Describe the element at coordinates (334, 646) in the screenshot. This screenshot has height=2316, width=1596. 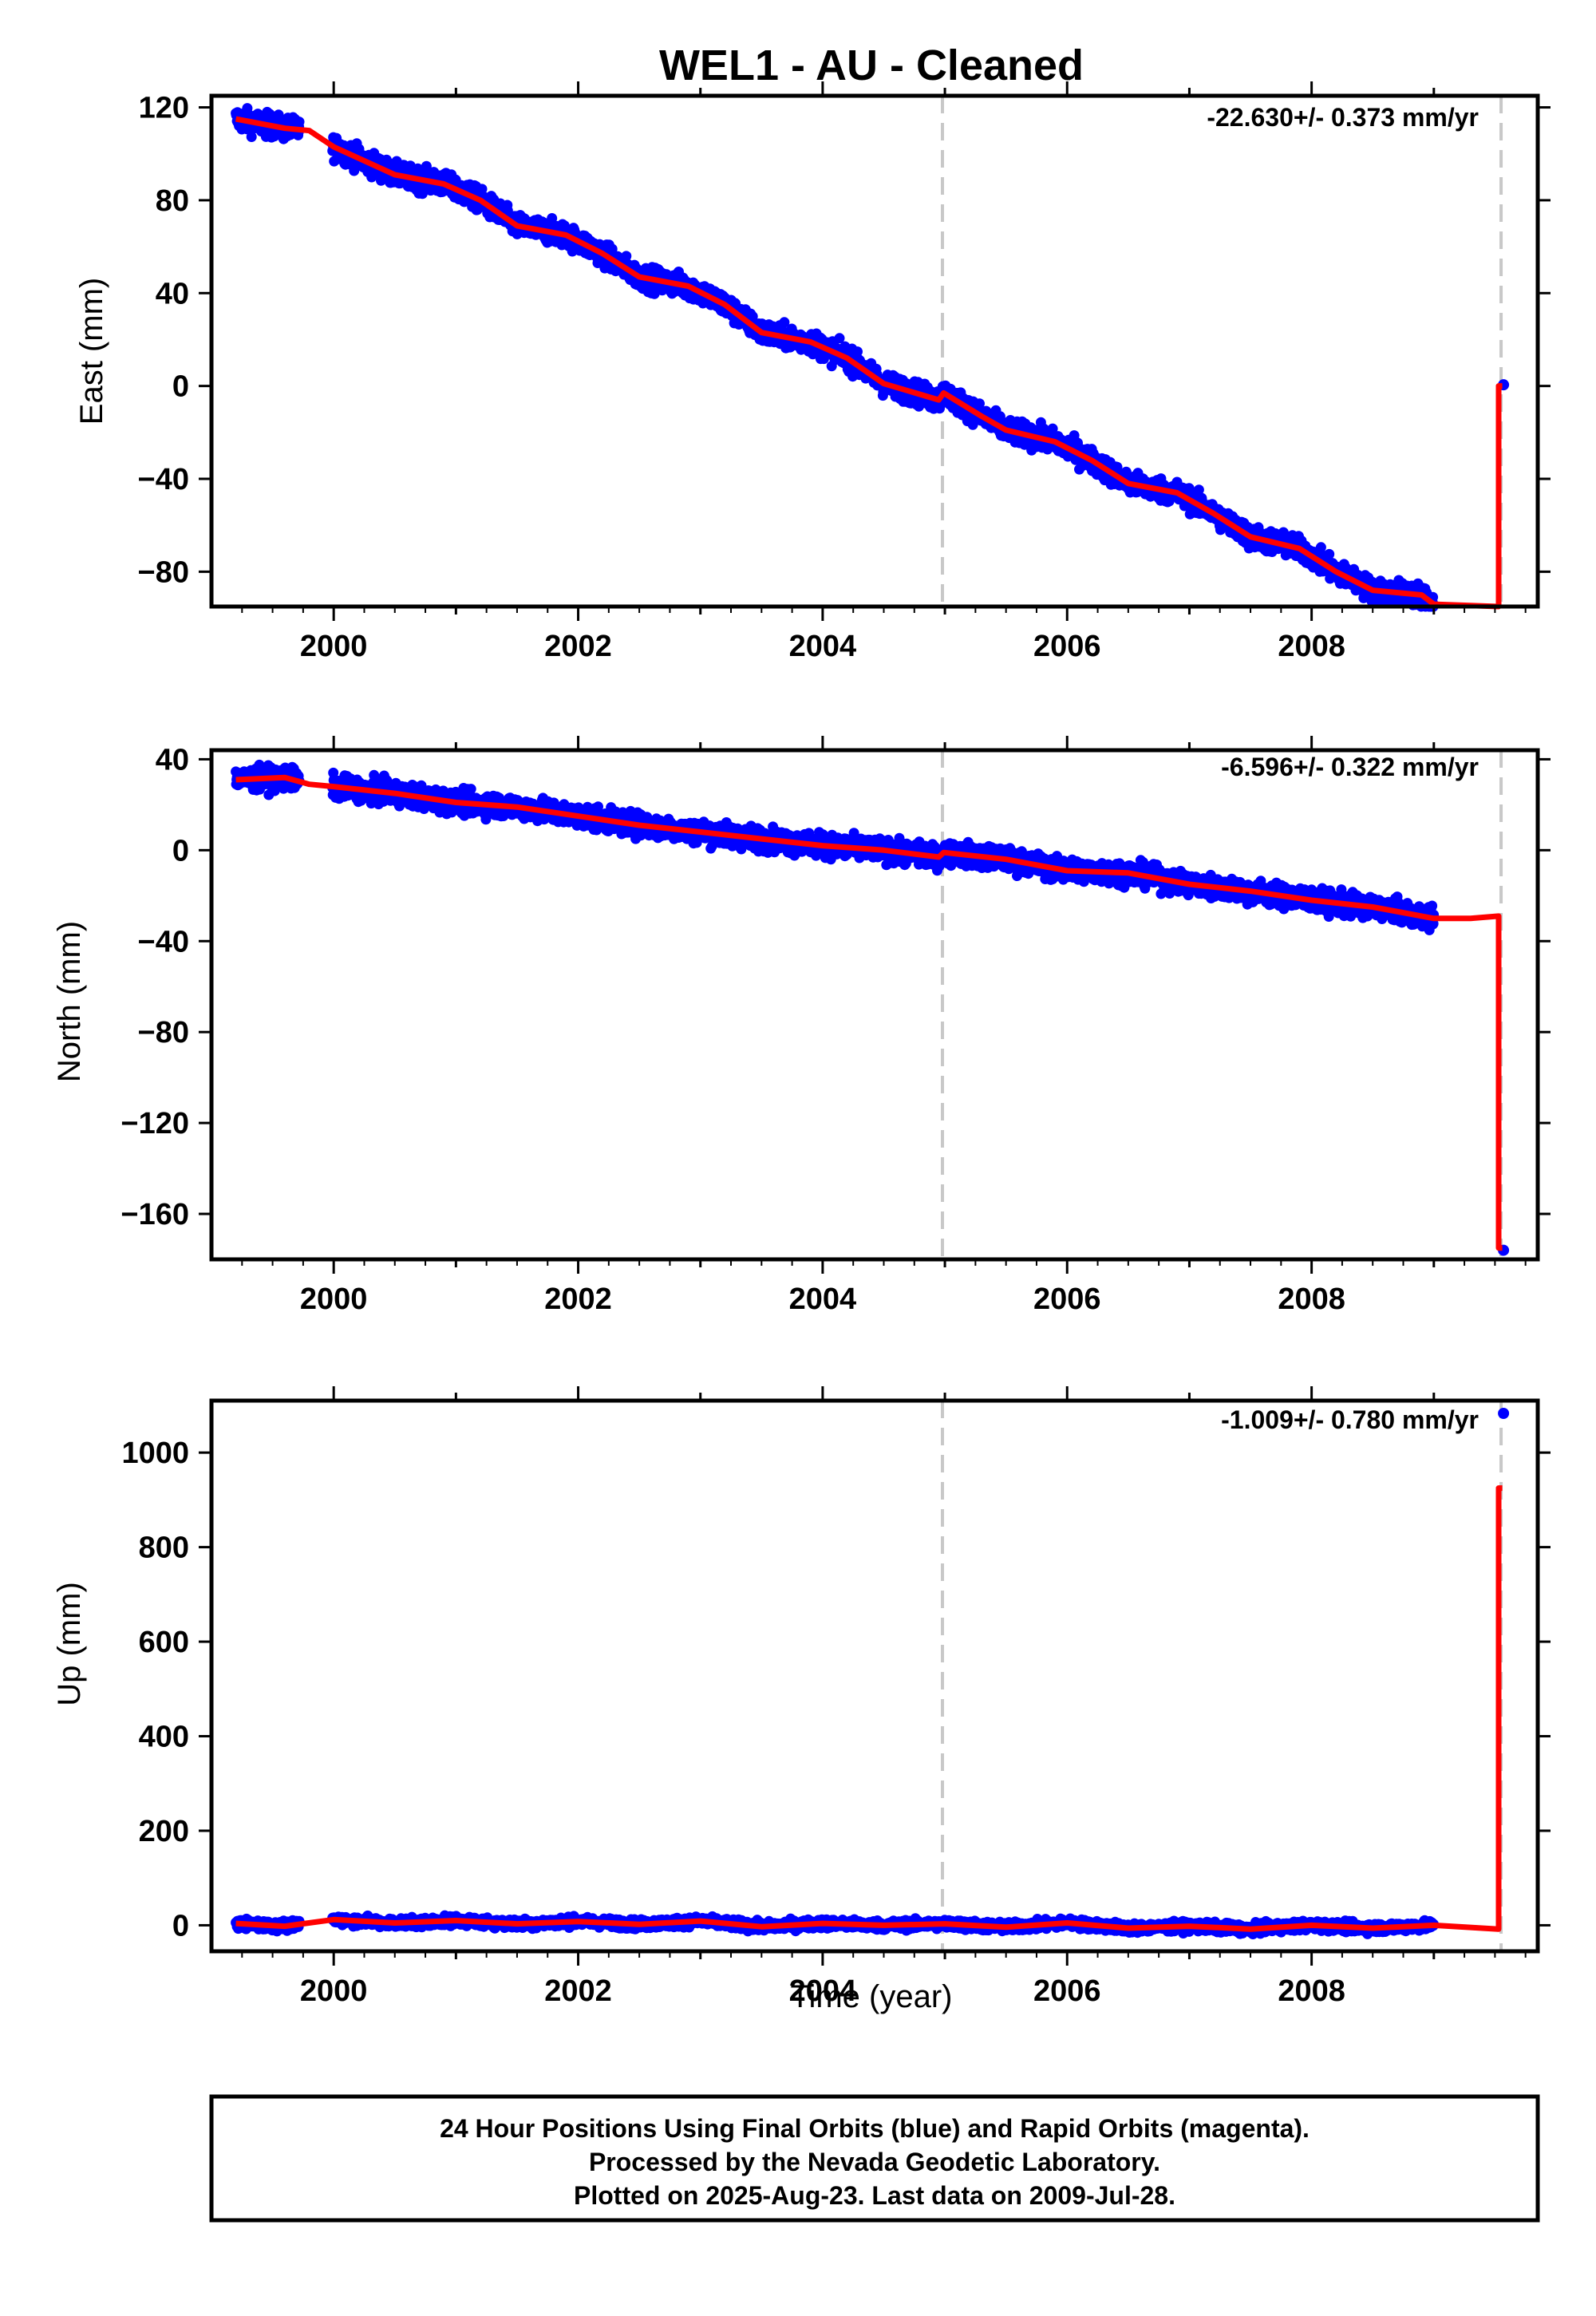
I see `east-x-tick-label: 2000` at that location.